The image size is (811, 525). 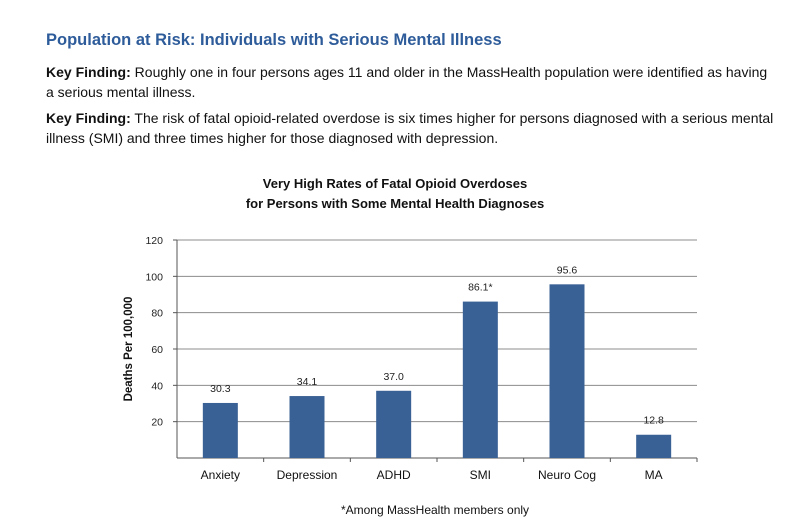 What do you see at coordinates (154, 241) in the screenshot?
I see `y-tick-label: 120` at bounding box center [154, 241].